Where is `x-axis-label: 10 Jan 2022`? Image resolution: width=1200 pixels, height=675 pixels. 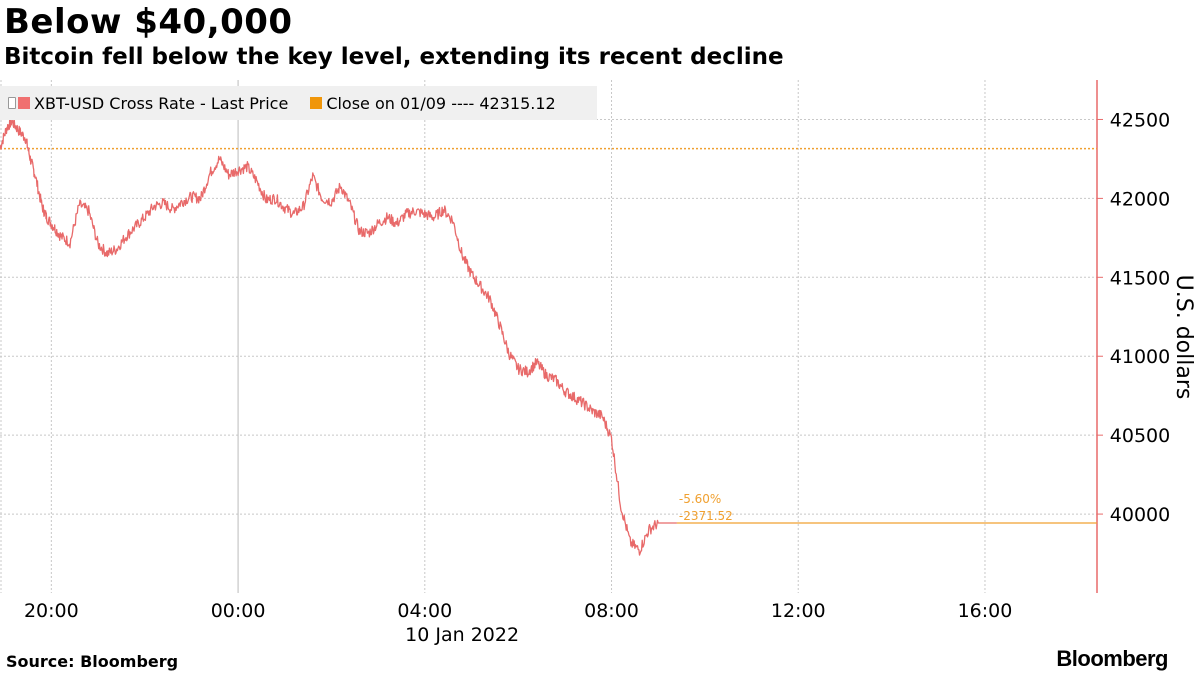
x-axis-label: 10 Jan 2022 is located at coordinates (462, 635).